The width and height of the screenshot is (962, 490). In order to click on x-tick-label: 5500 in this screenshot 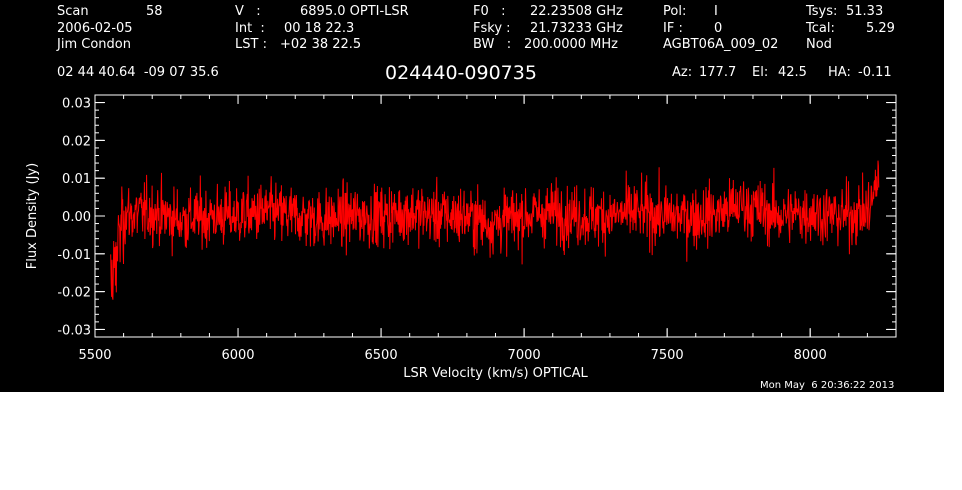, I will do `click(94, 355)`.